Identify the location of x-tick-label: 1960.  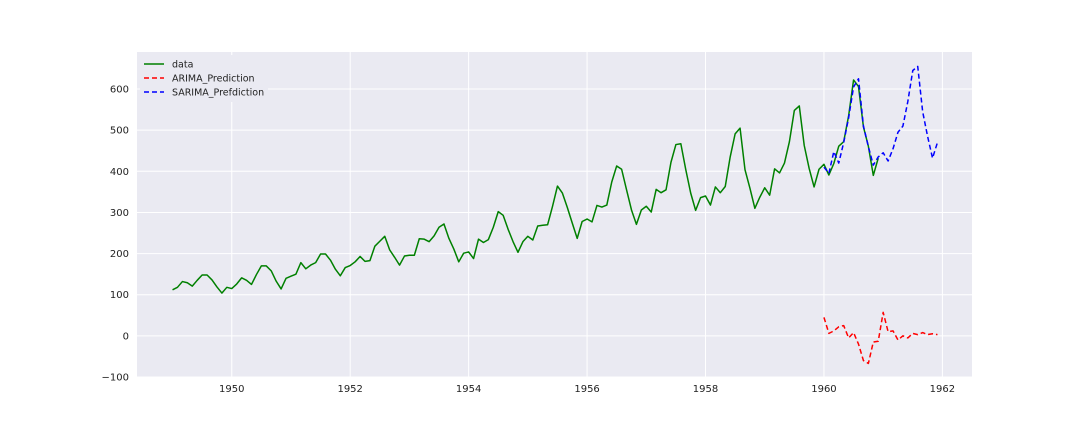
(823, 389).